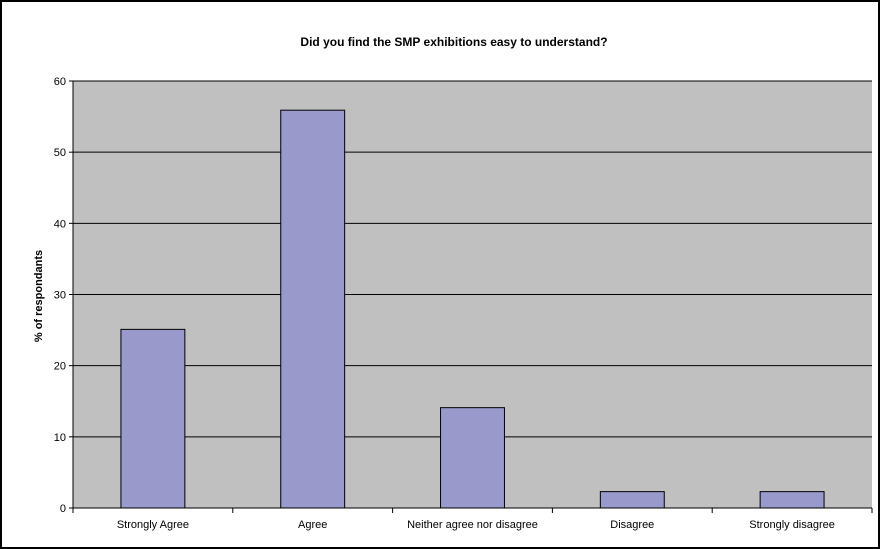  What do you see at coordinates (60, 296) in the screenshot?
I see `y-tick-label: 30` at bounding box center [60, 296].